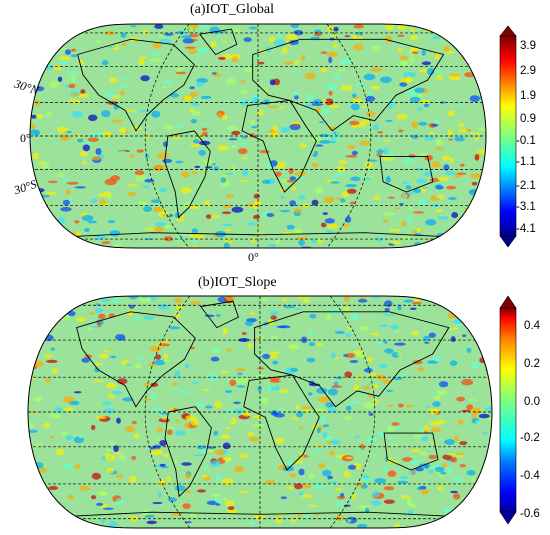 Image resolution: width=550 pixels, height=535 pixels. What do you see at coordinates (508, 136) in the screenshot?
I see `colorbar-global` at bounding box center [508, 136].